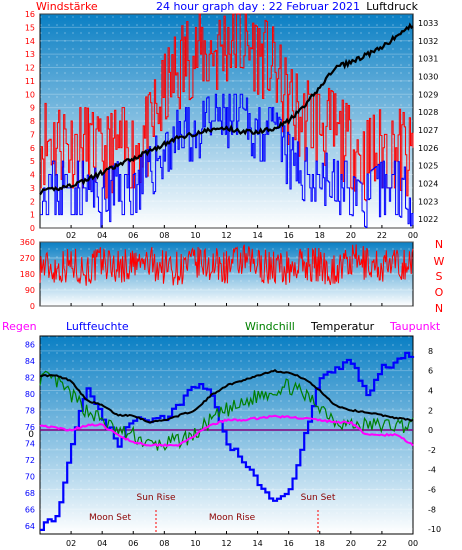  Describe the element at coordinates (434, 529) in the screenshot. I see `temp-tick-label: -10` at that location.